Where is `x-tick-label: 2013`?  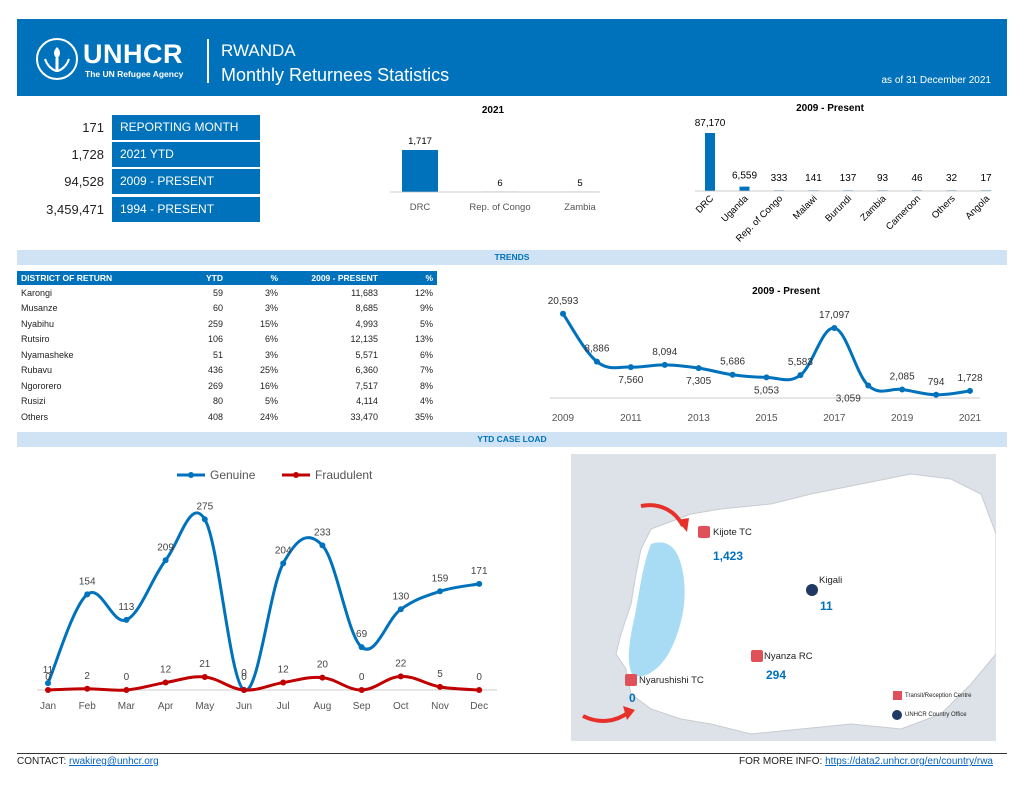 x-tick-label: 2013 is located at coordinates (699, 418).